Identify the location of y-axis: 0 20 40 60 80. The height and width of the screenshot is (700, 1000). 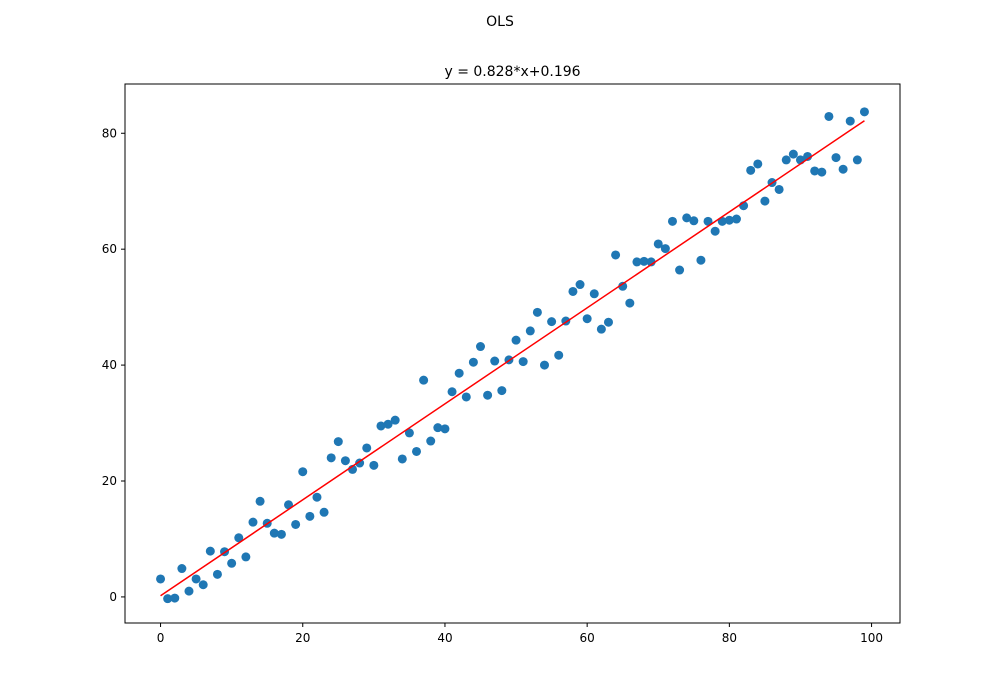
(113, 365).